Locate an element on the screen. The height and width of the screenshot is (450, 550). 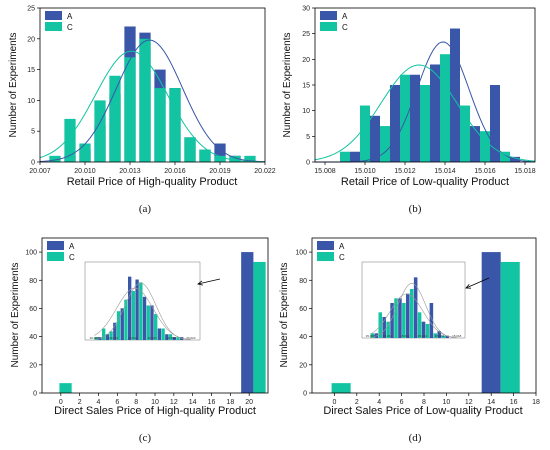
inset-x-tick-label: 15.008 is located at coordinates (371, 336).